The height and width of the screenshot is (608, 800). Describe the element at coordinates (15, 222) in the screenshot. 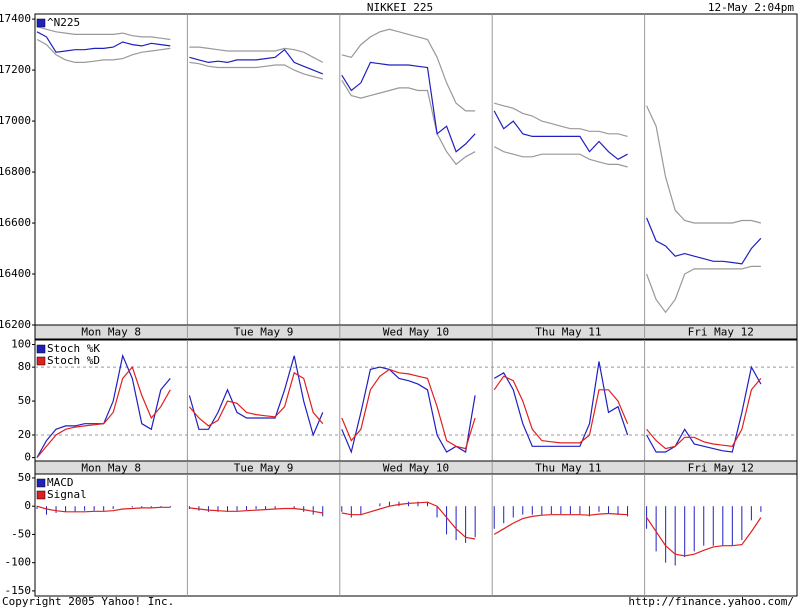

I see `y-tick-label: 16600` at that location.